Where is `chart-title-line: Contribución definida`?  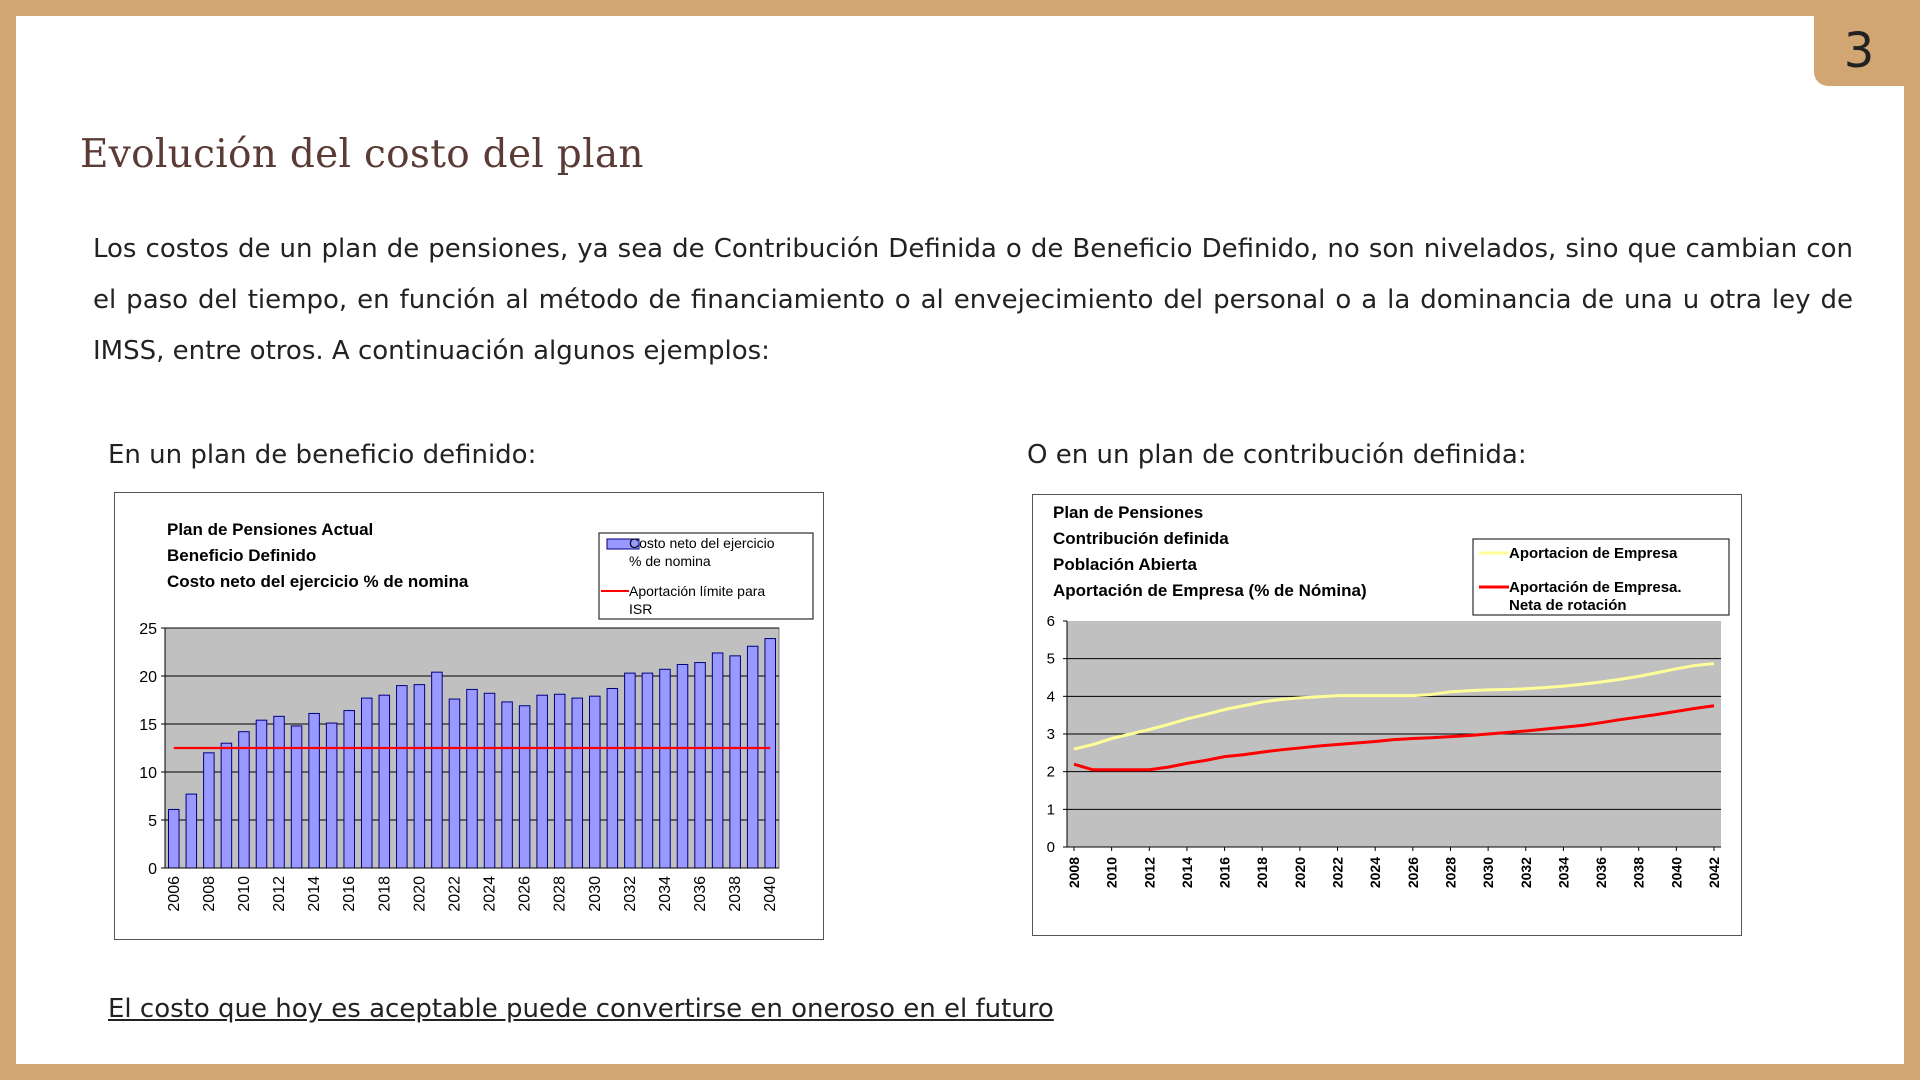 chart-title-line: Contribución definida is located at coordinates (1141, 538).